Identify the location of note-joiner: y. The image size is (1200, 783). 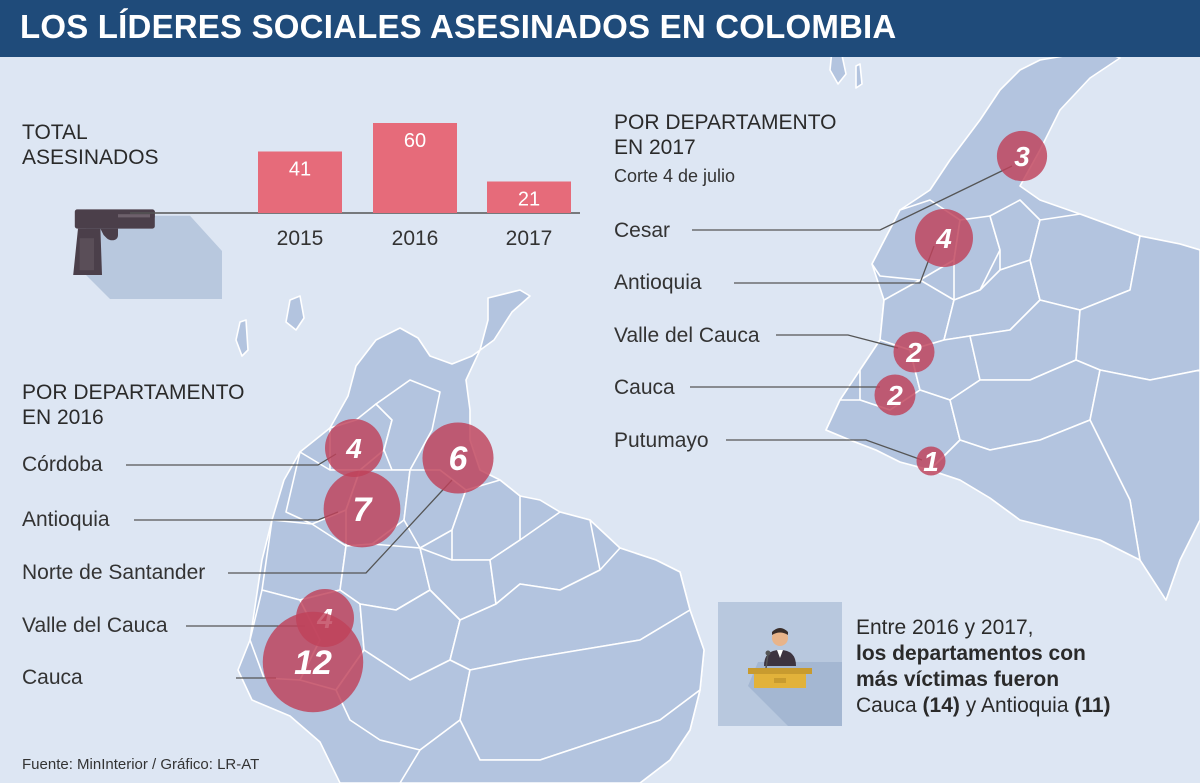
(971, 705).